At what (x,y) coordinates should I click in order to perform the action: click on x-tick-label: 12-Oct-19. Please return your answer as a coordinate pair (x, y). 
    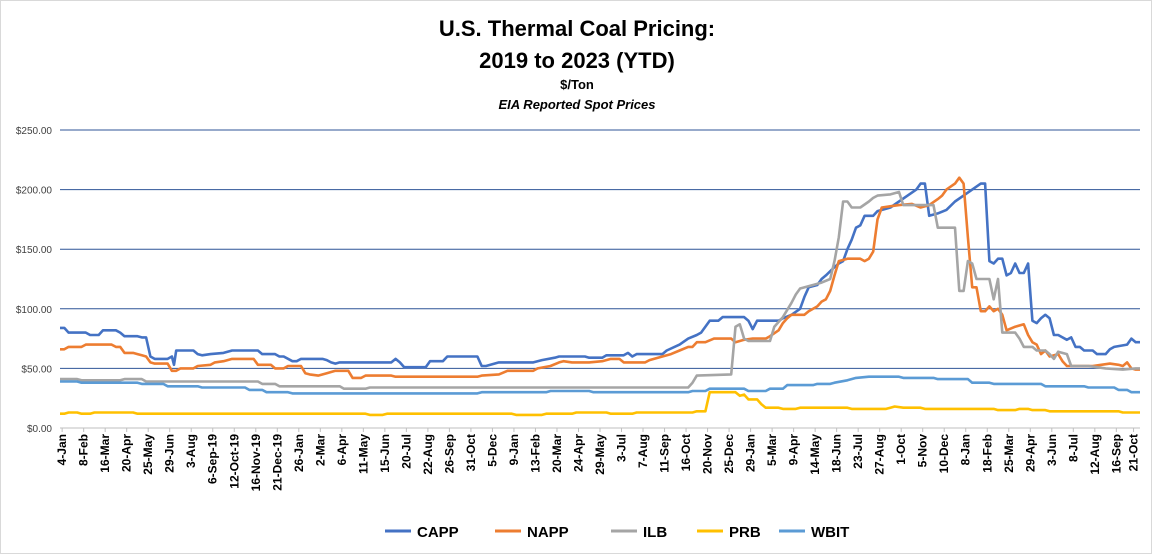
    Looking at the image, I should click on (234, 461).